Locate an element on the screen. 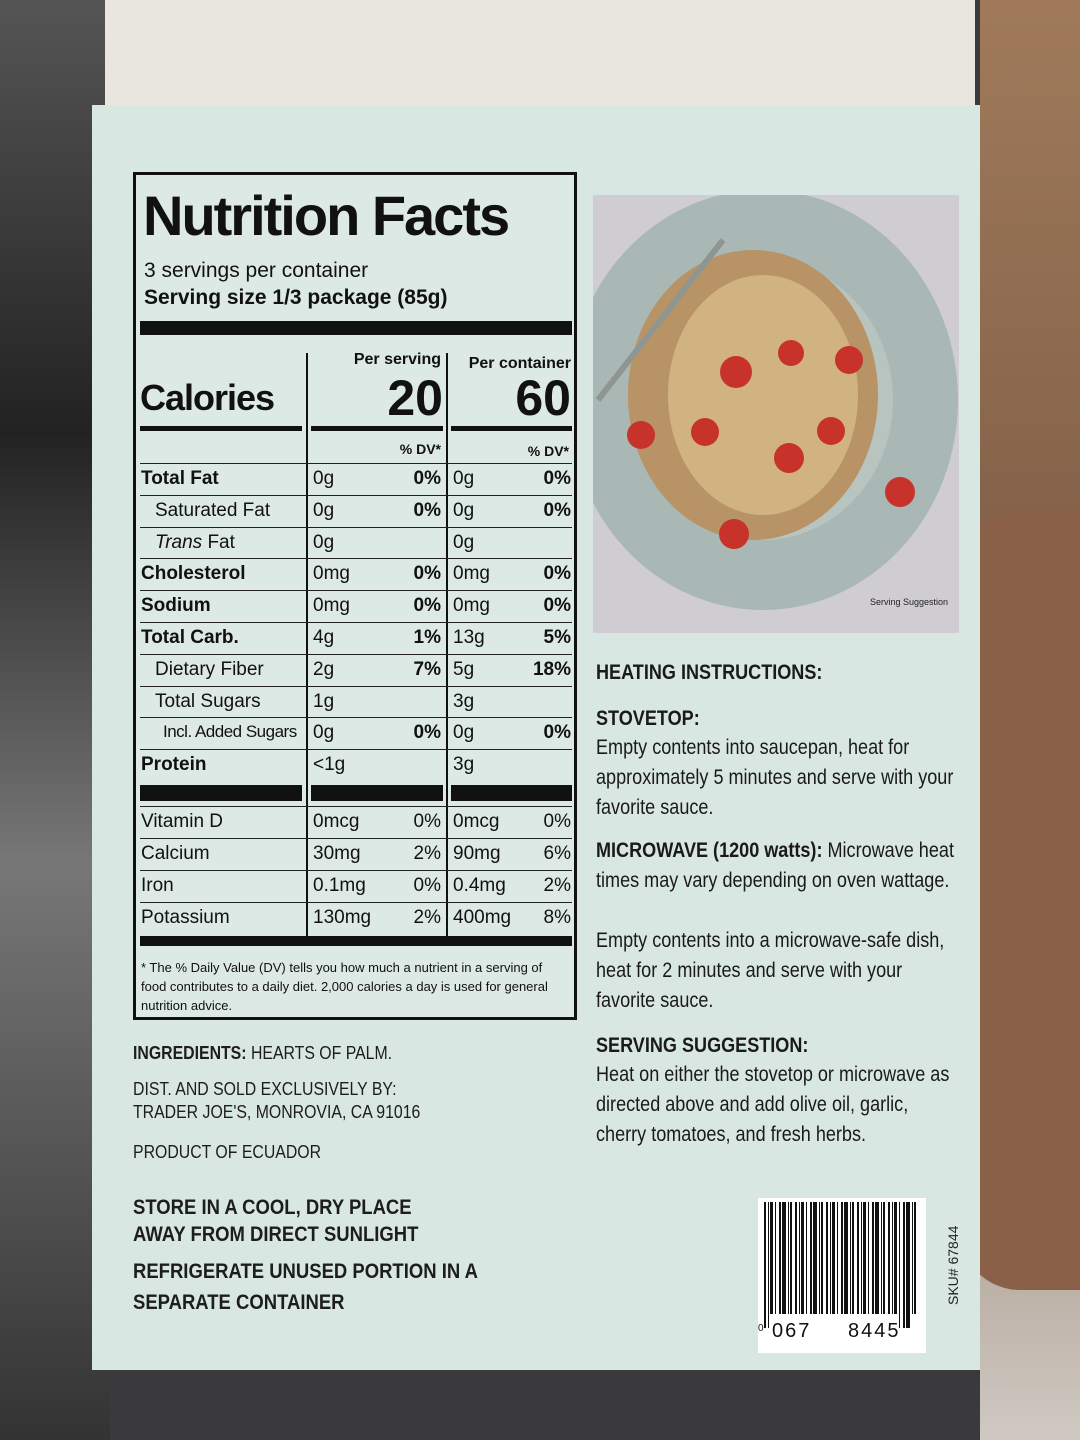  text: STORE IN A COOL, DRY PLACE is located at coordinates (272, 1207).